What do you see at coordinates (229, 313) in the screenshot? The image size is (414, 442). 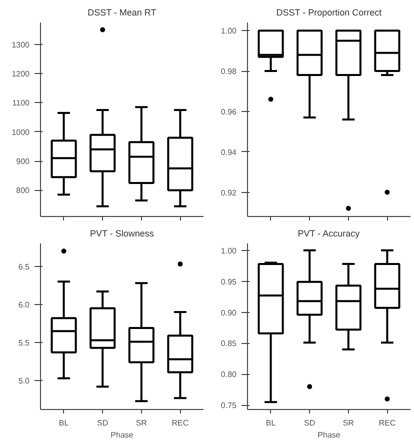 I see `y-tick-label: 0.90` at bounding box center [229, 313].